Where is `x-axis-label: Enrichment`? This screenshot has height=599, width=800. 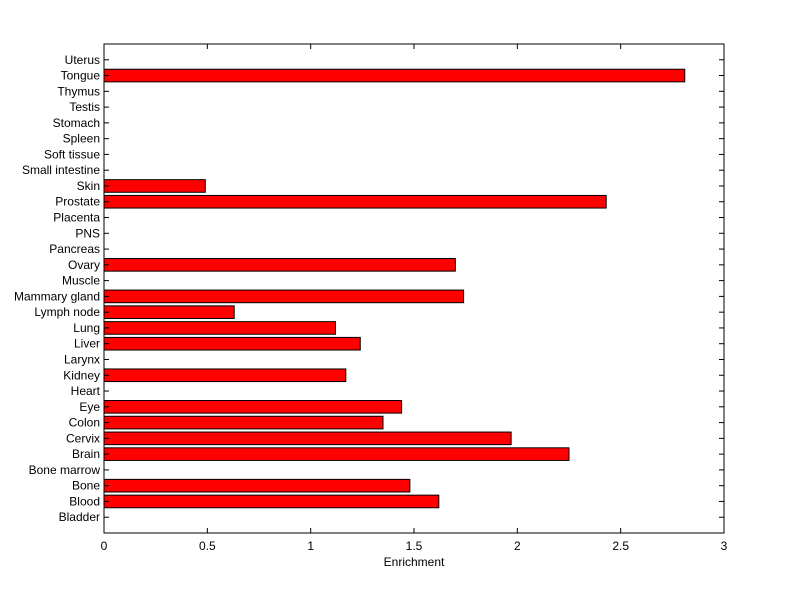
x-axis-label: Enrichment is located at coordinates (414, 562).